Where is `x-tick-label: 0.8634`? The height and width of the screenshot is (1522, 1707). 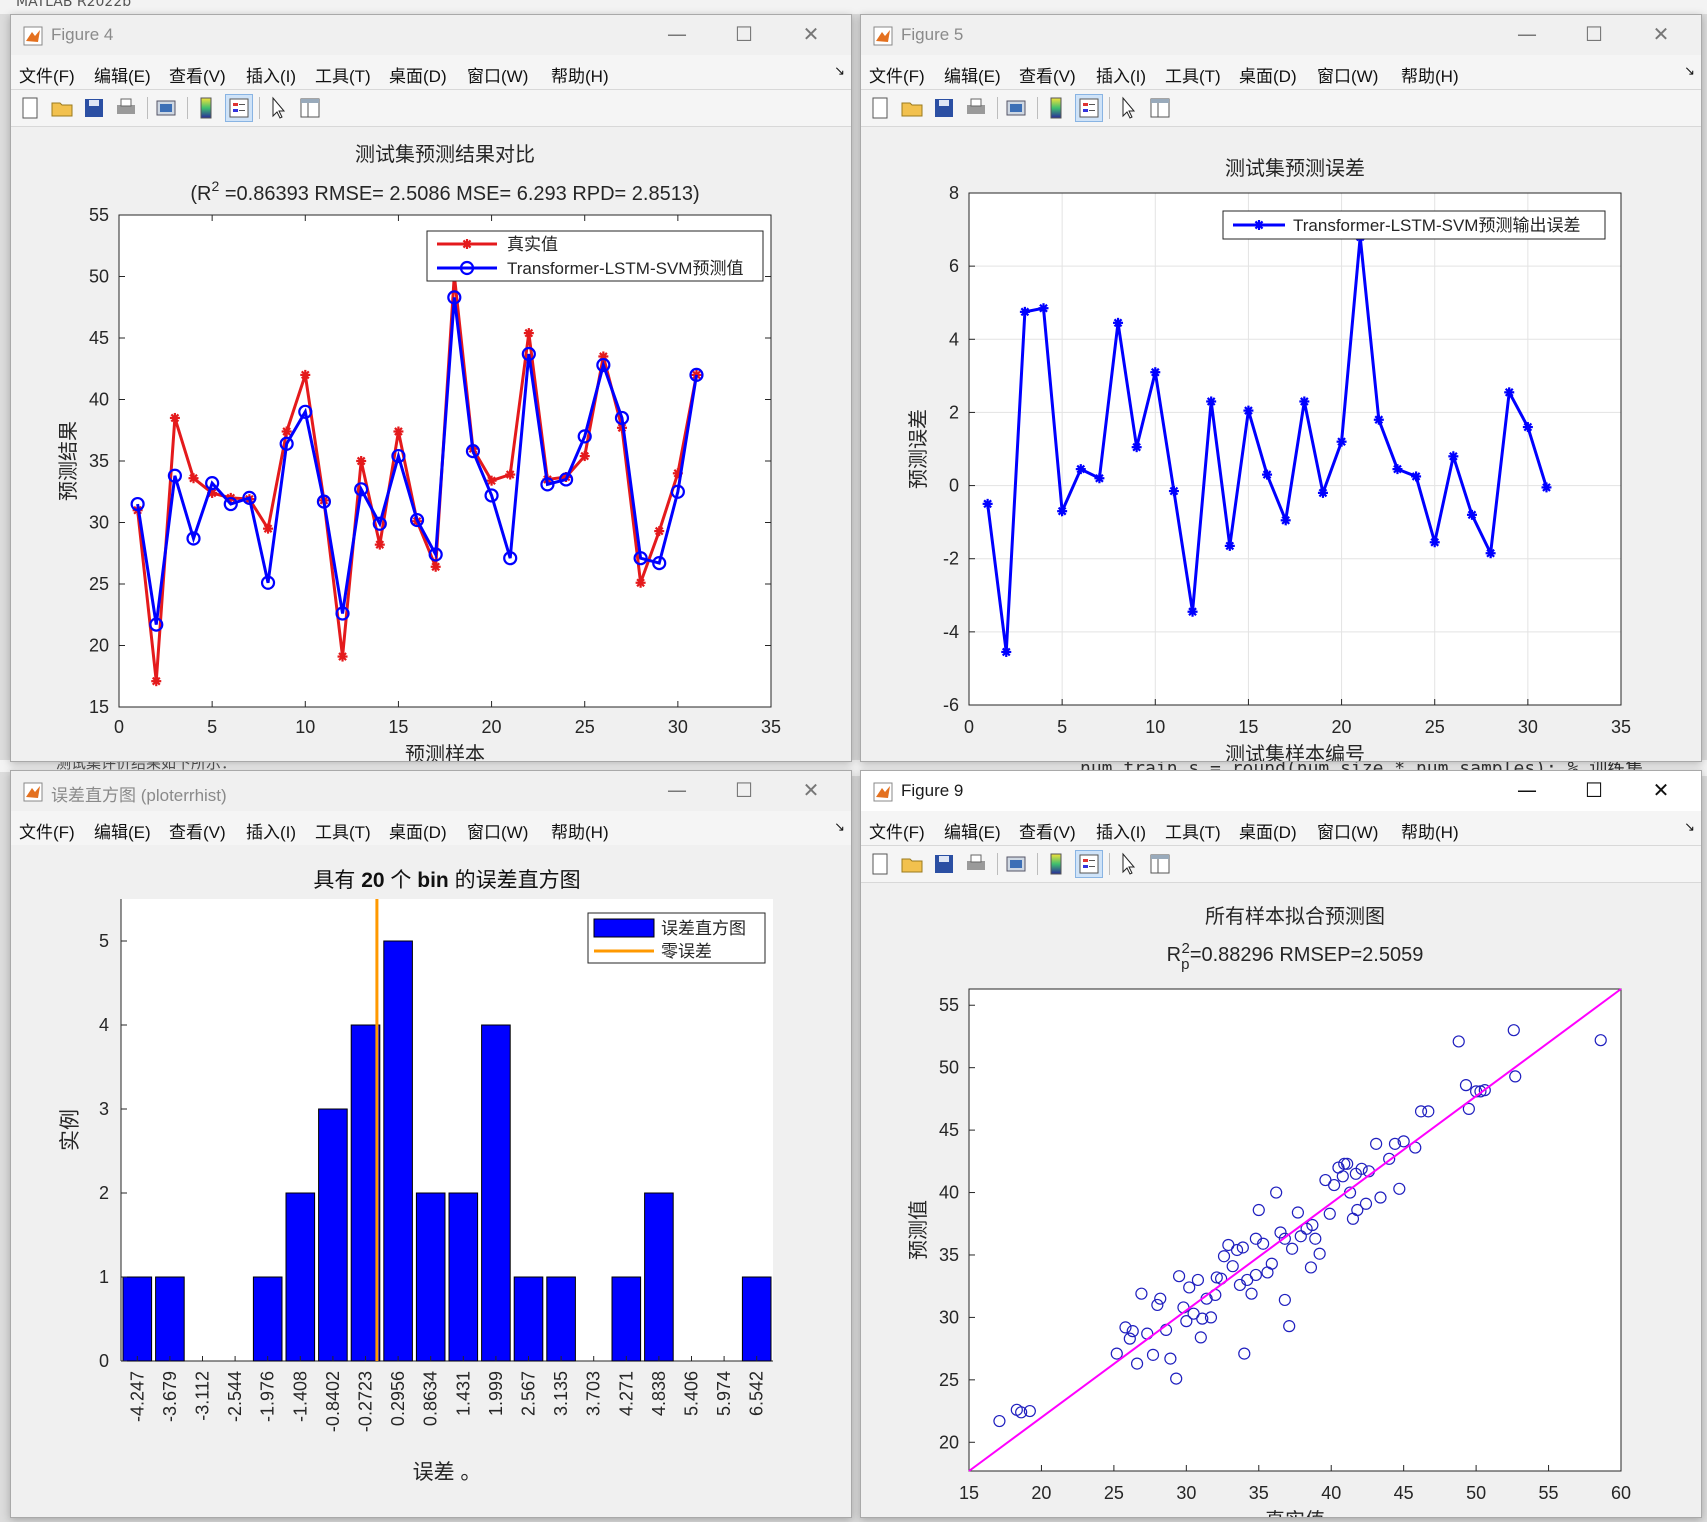
x-tick-label: 0.8634 is located at coordinates (431, 1398).